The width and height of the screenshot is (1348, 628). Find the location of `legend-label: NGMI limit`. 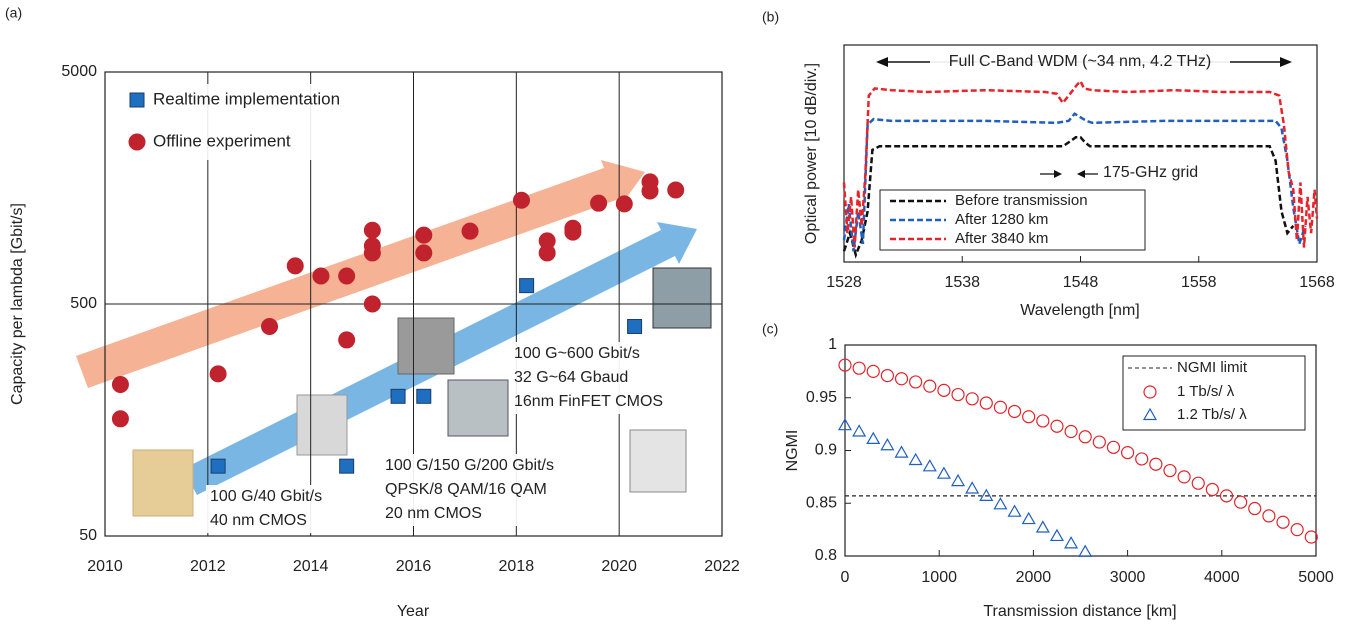

legend-label: NGMI limit is located at coordinates (1212, 367).